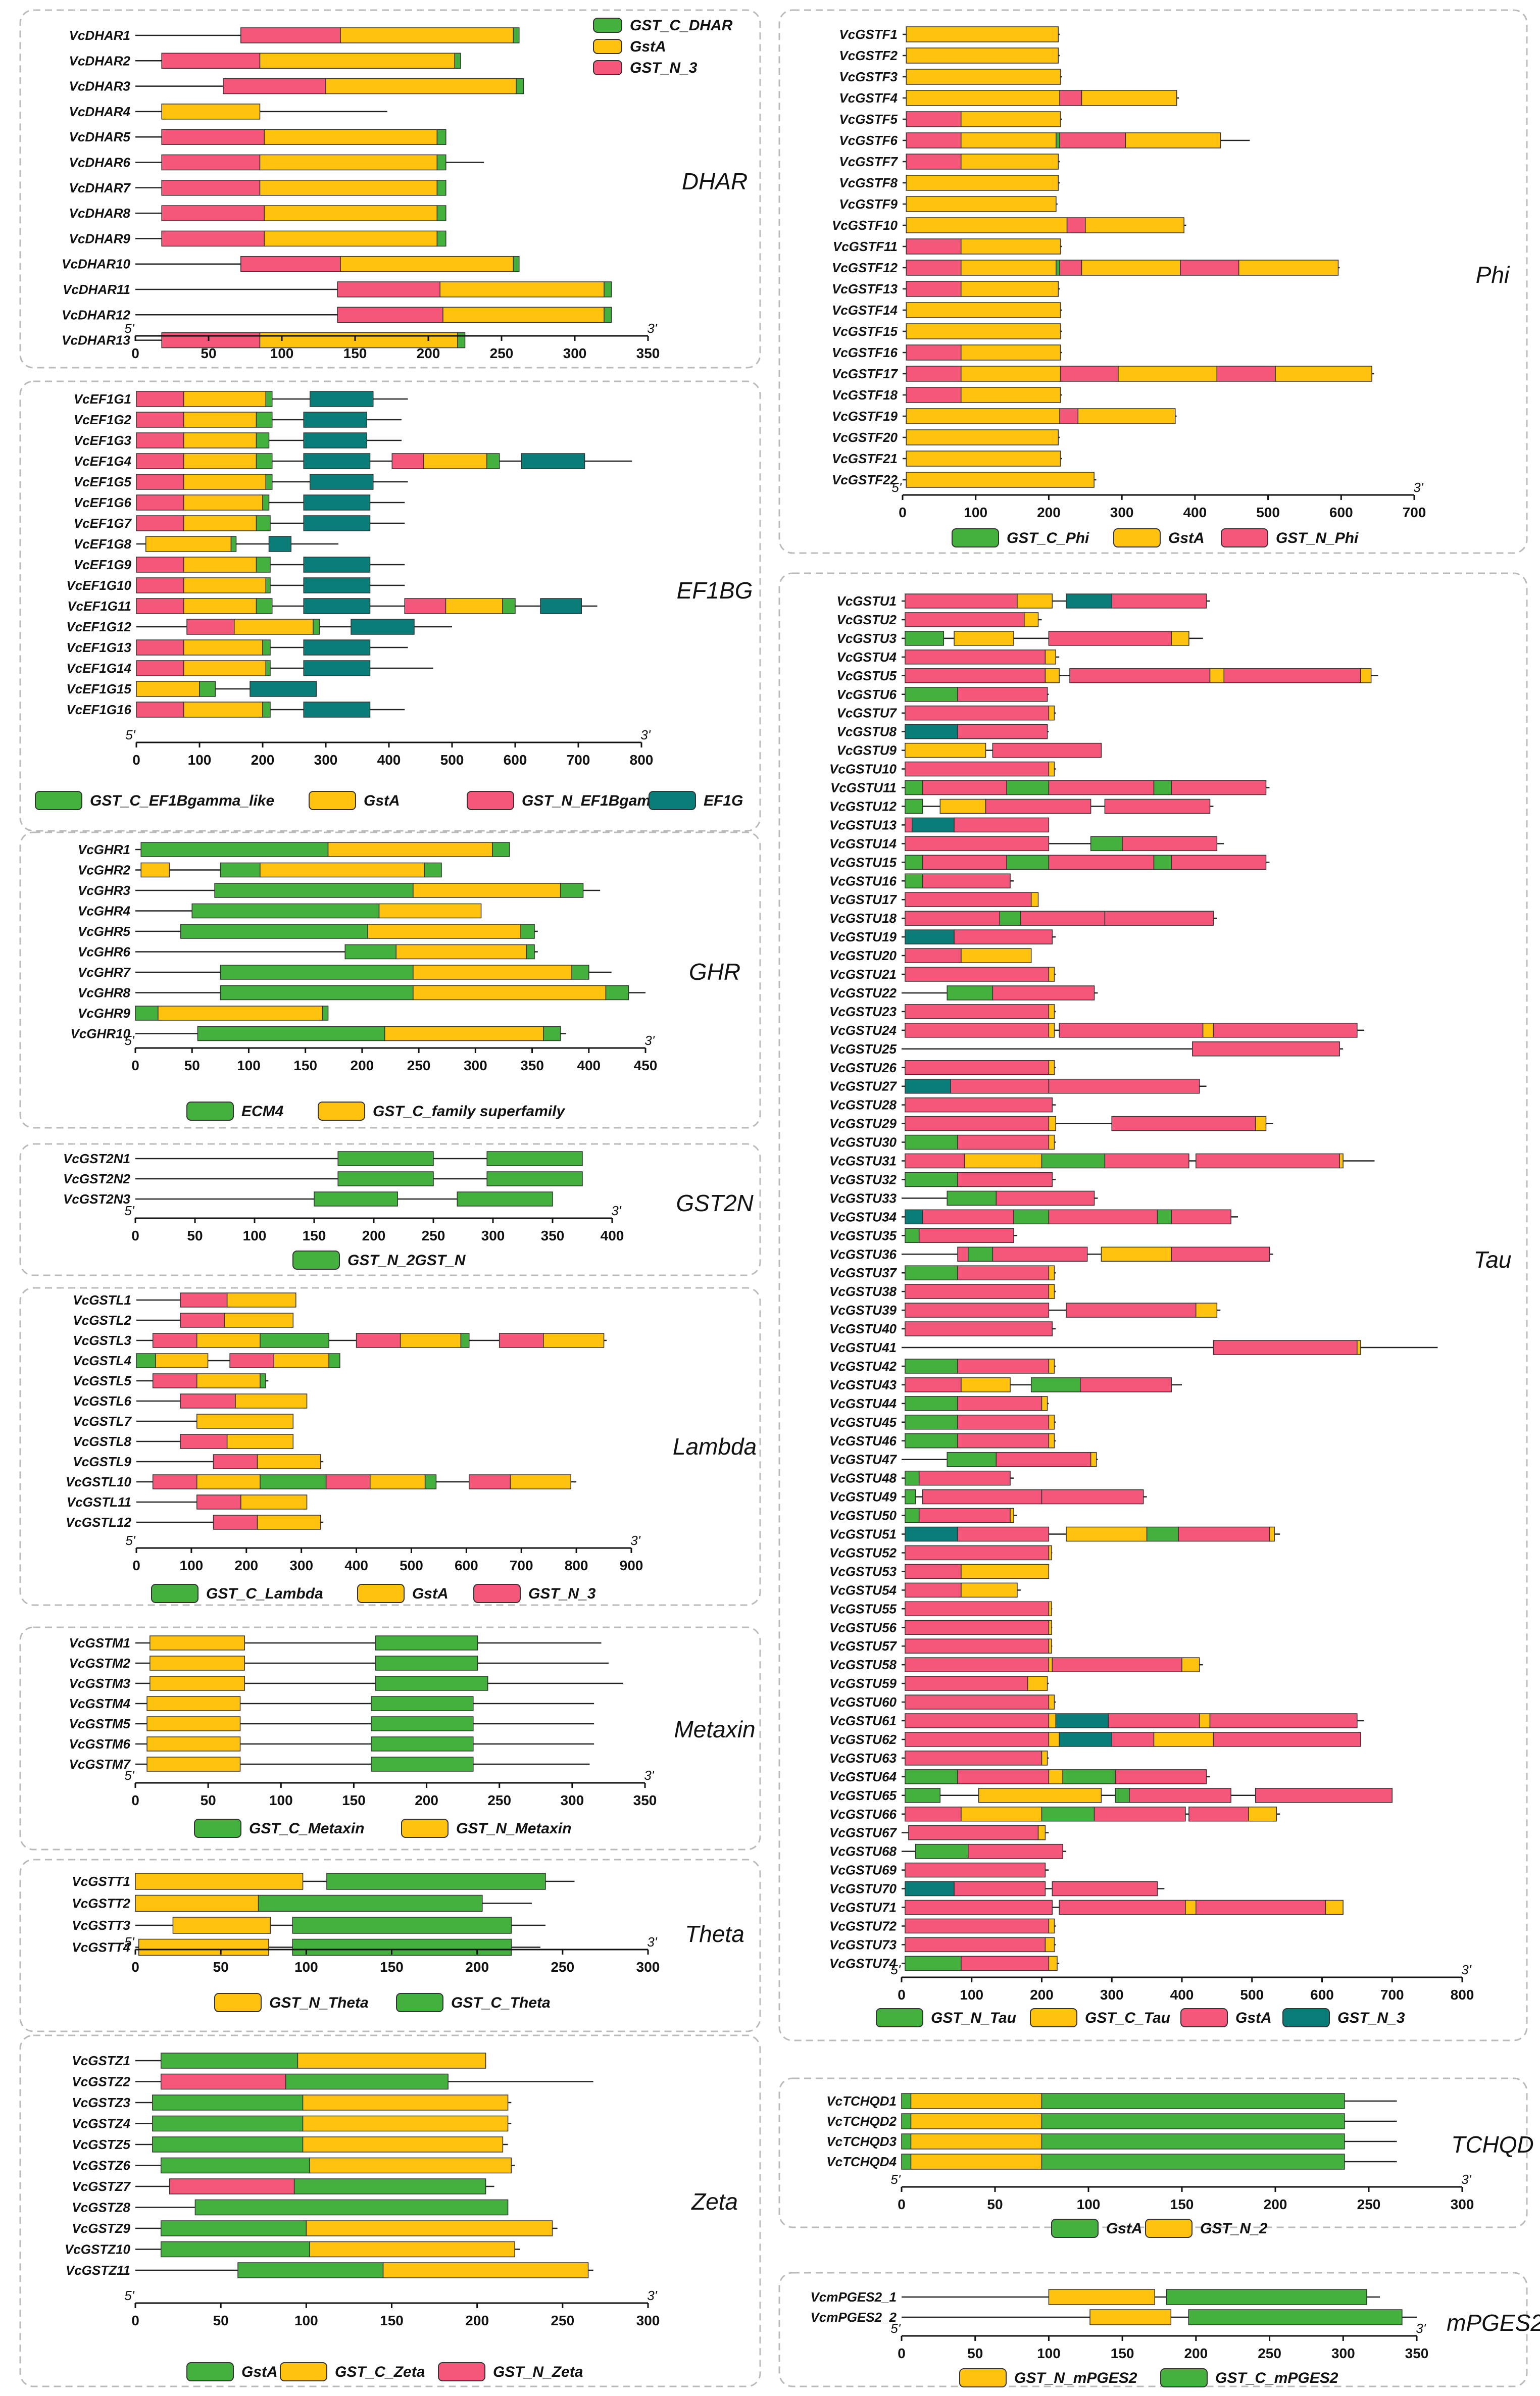 This screenshot has height=2396, width=1540. I want to click on legend-label: GST_N_2, so click(1234, 2228).